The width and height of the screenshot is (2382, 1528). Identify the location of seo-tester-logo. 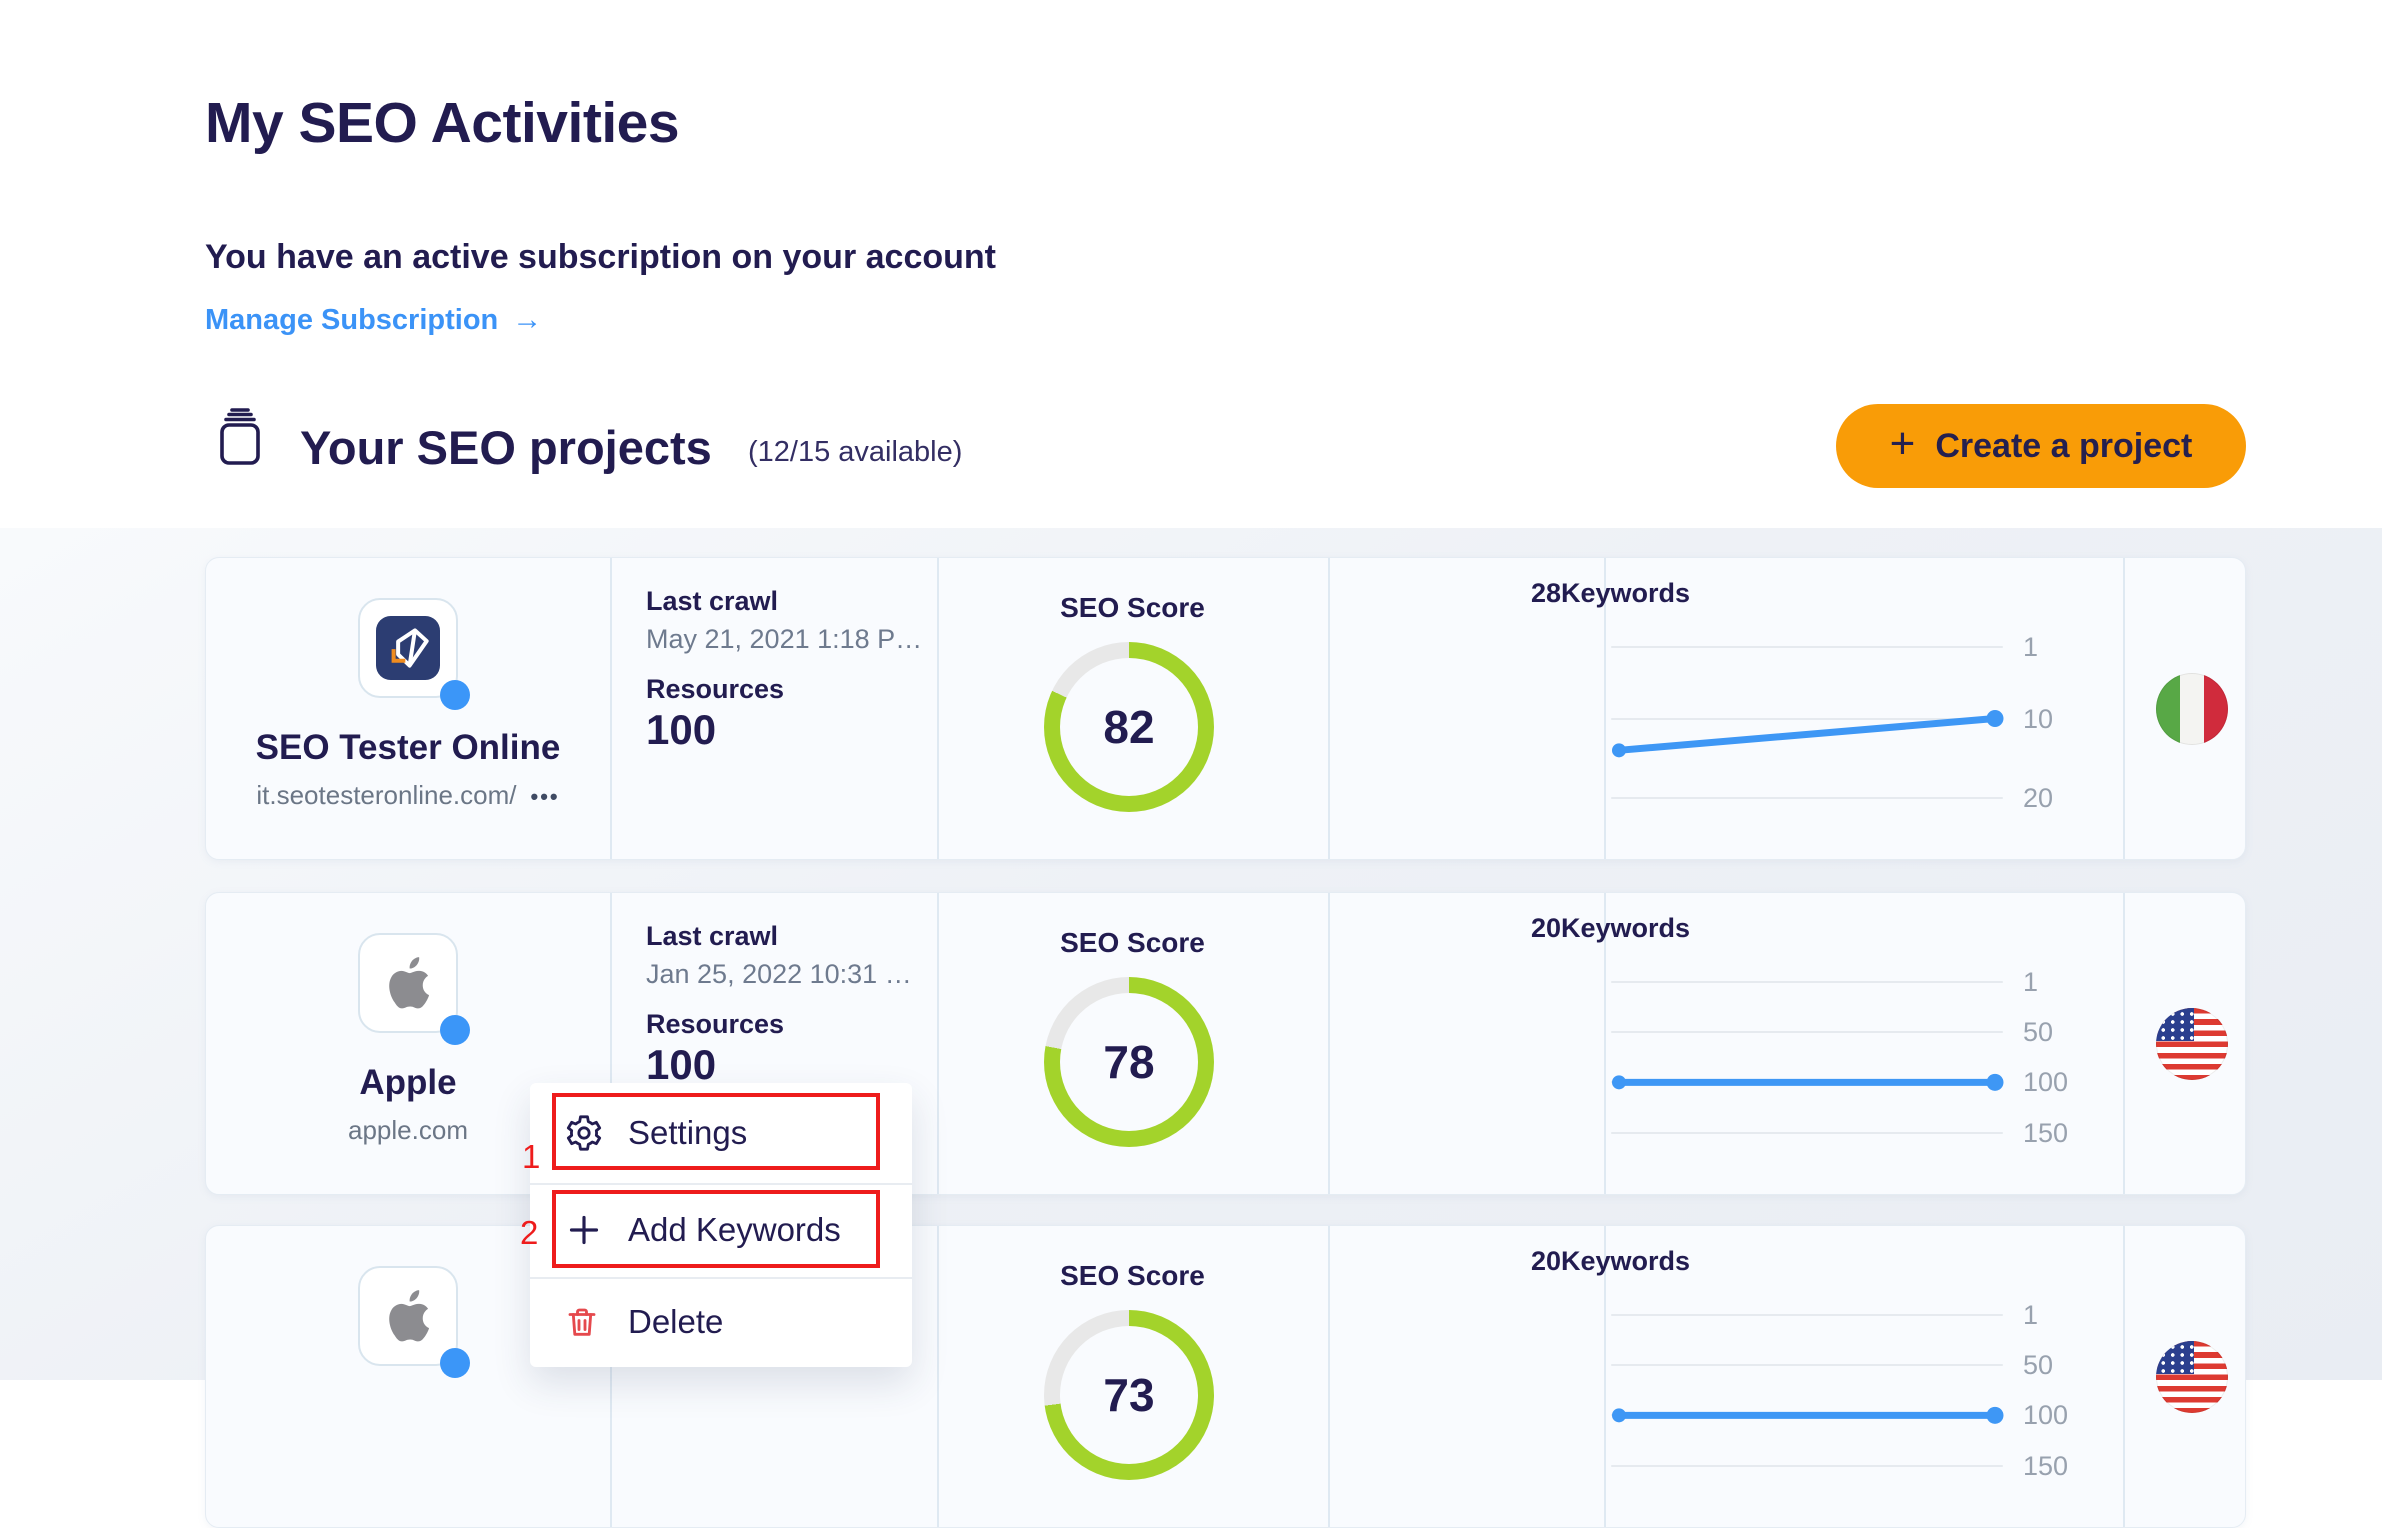
(414, 654).